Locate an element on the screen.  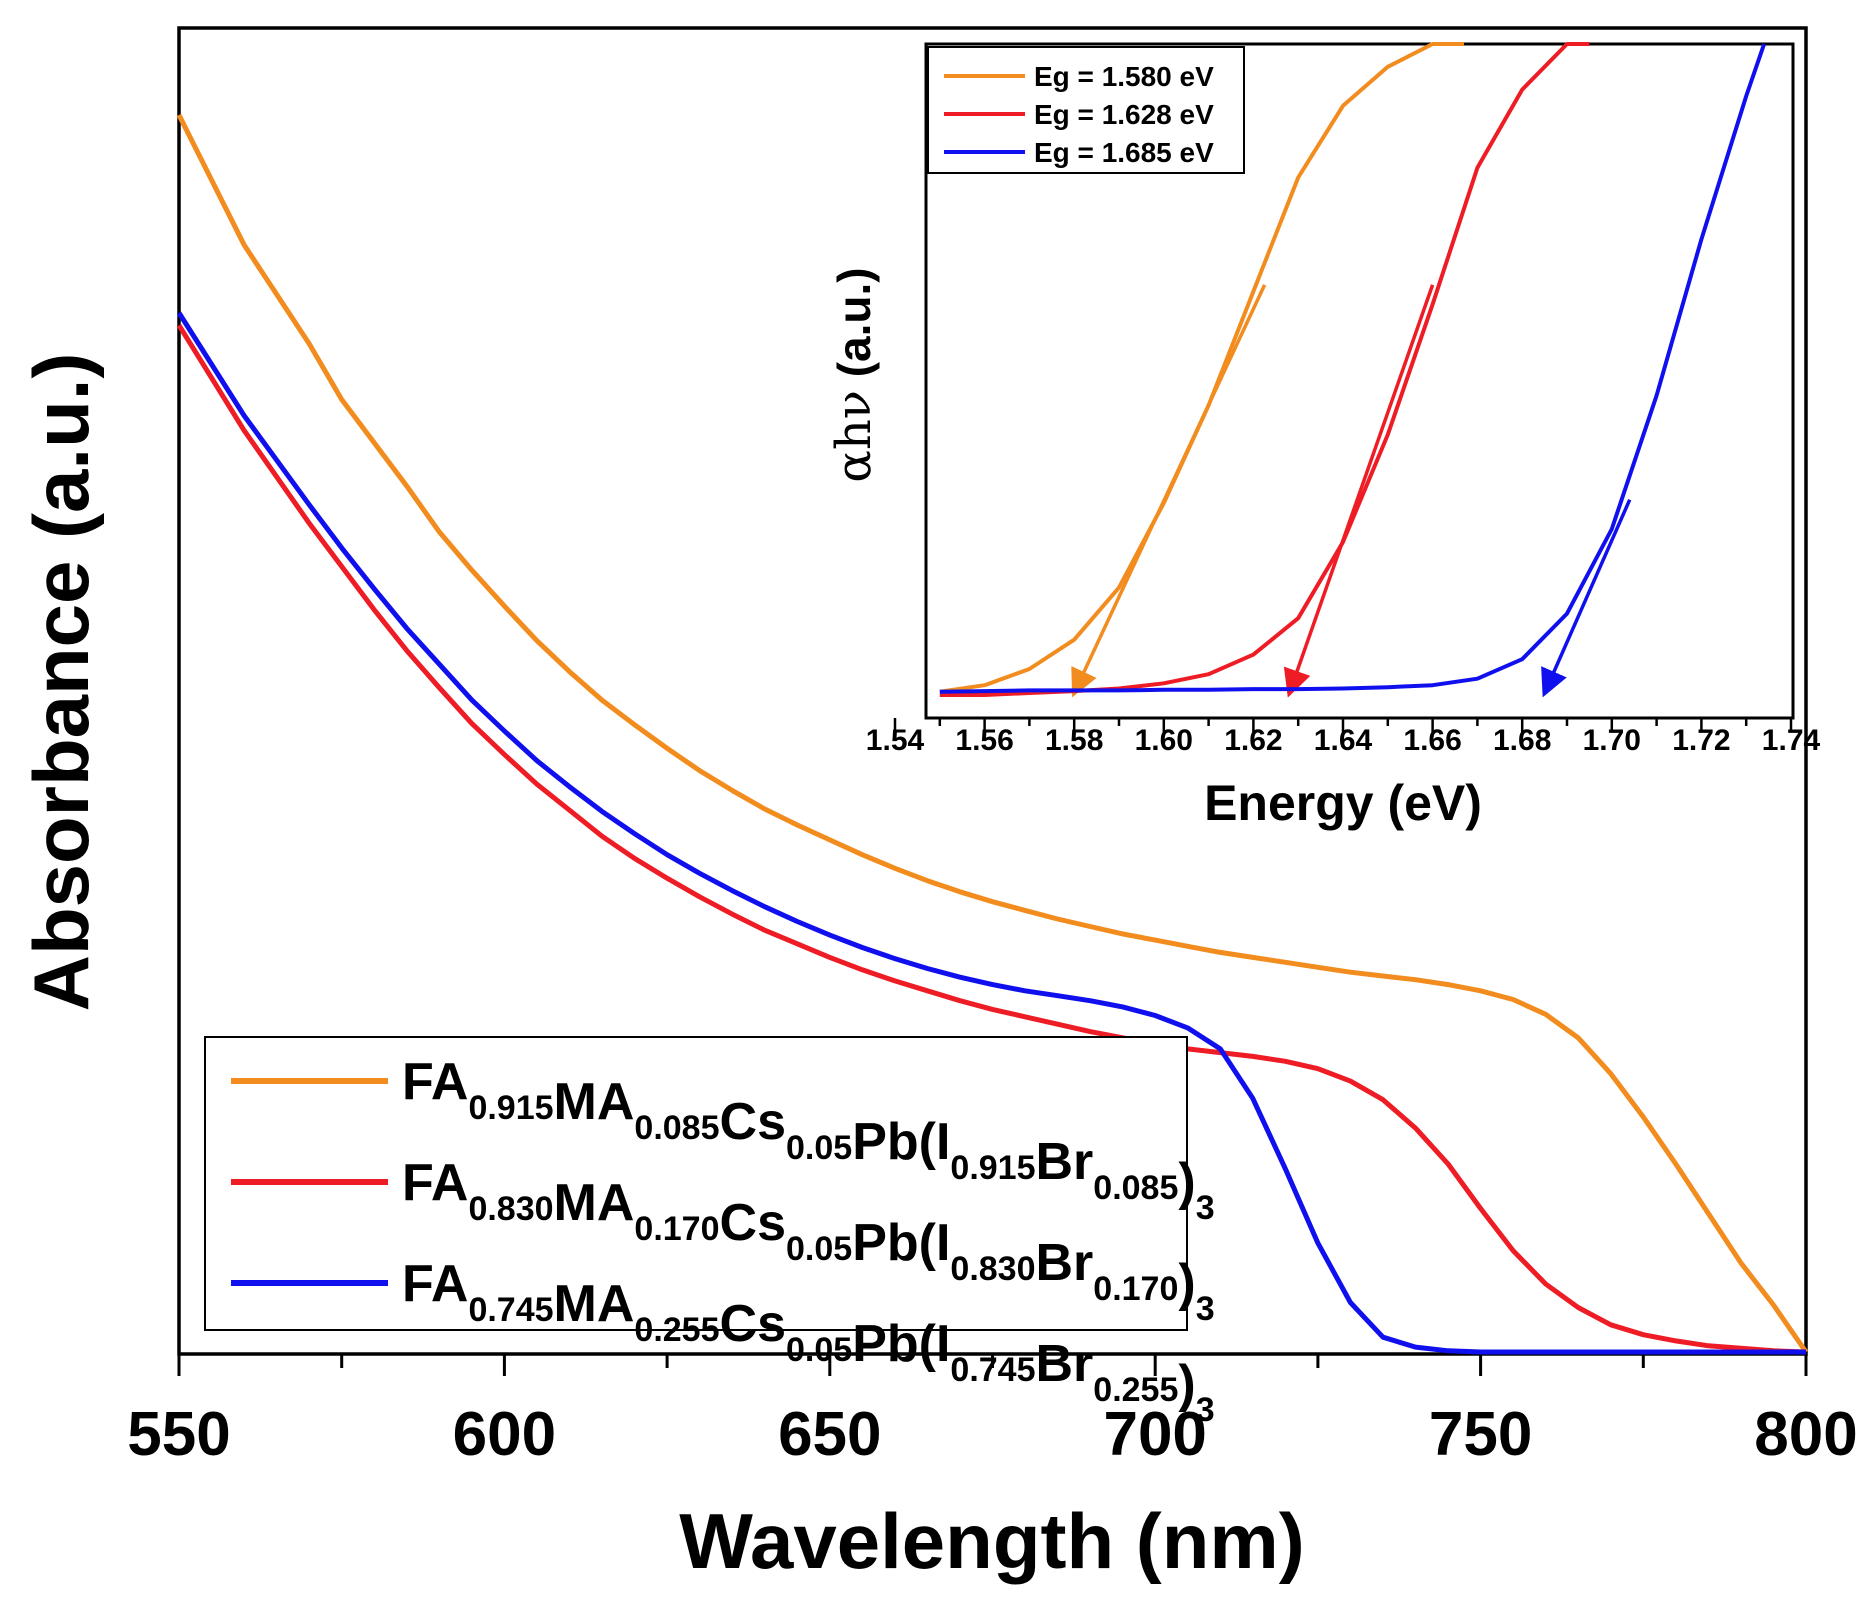
inset-x-tick-label: 1.60 is located at coordinates (1164, 740).